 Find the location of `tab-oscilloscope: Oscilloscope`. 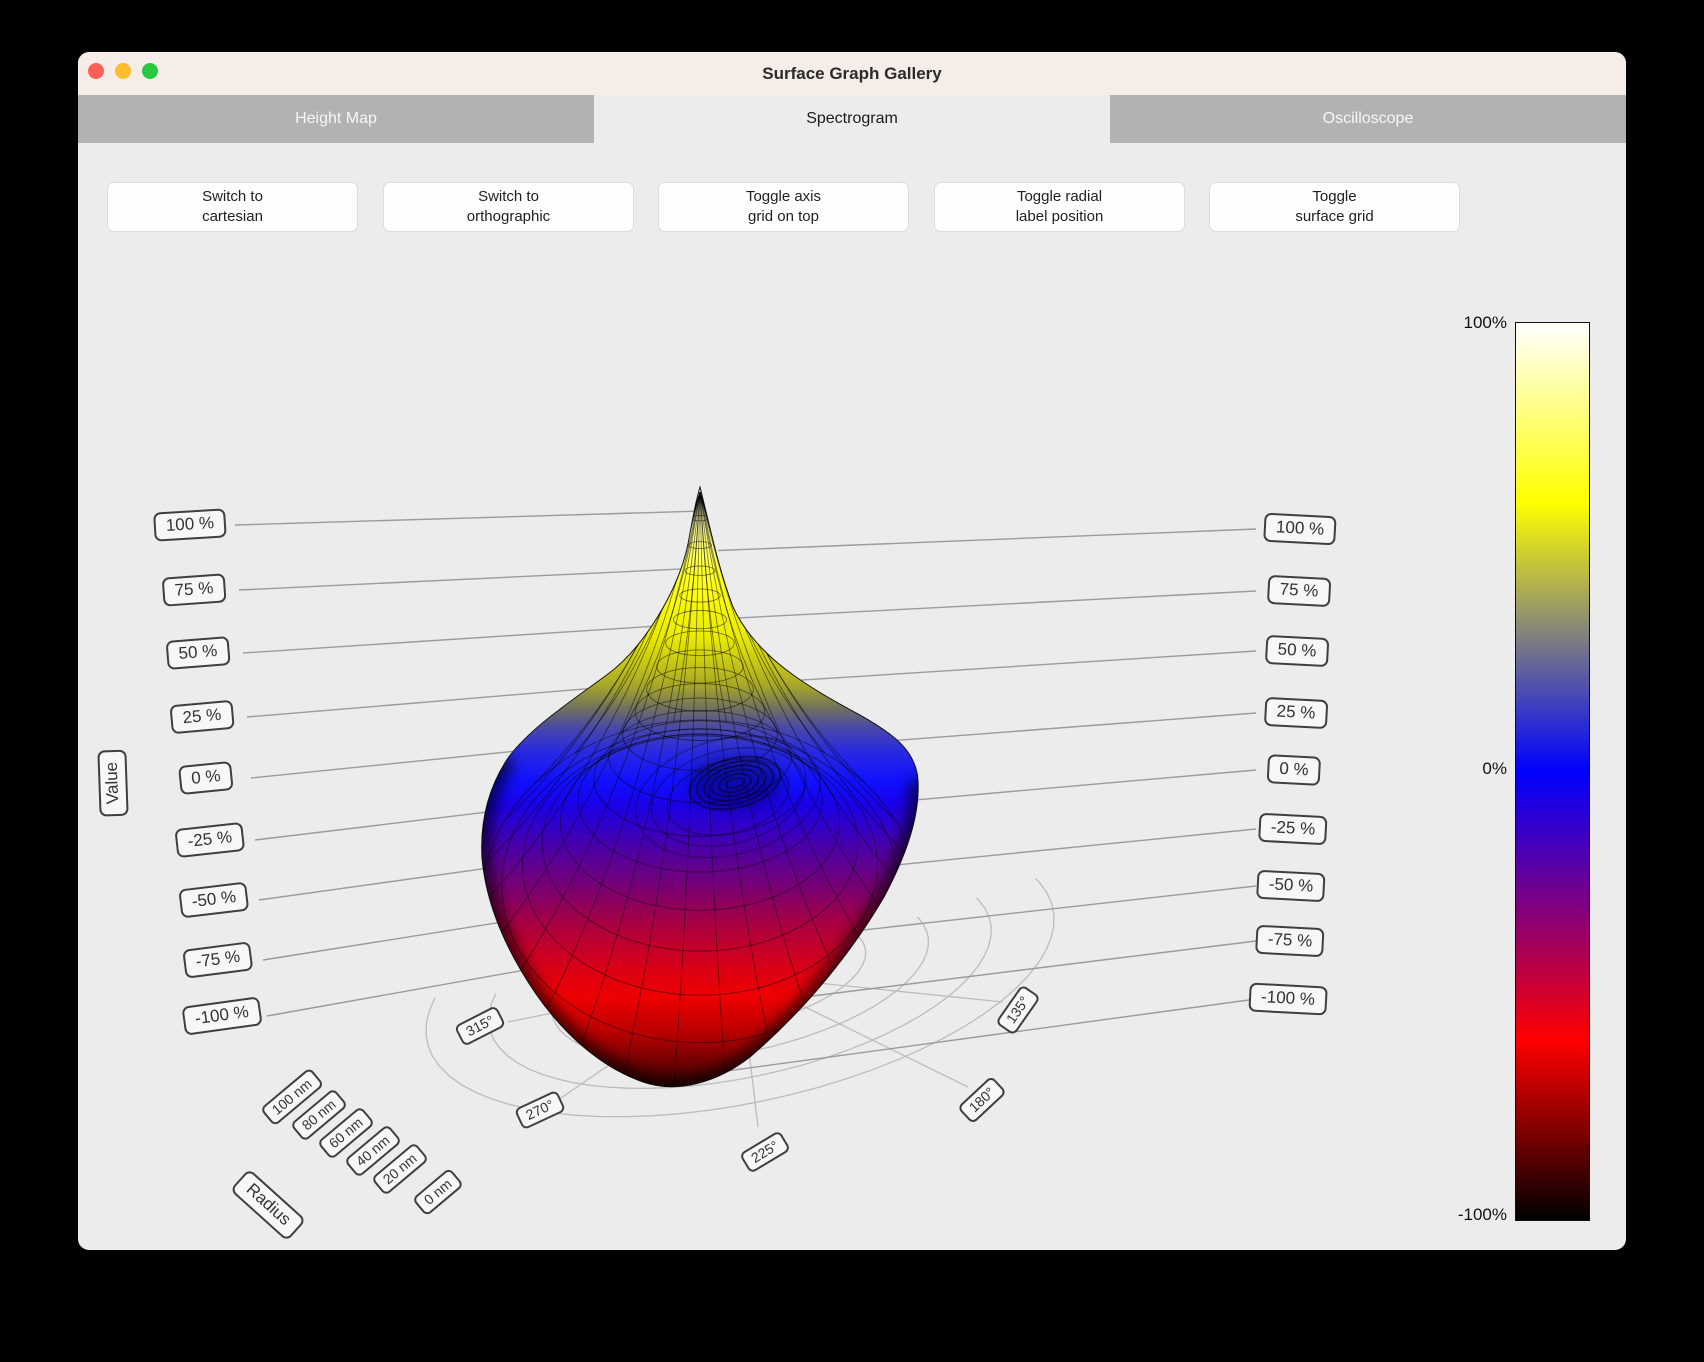

tab-oscilloscope: Oscilloscope is located at coordinates (1368, 119).